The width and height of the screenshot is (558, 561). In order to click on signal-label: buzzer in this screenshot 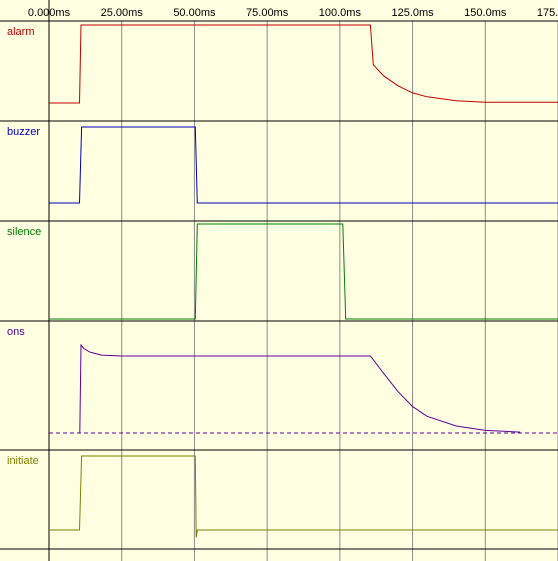, I will do `click(23, 132)`.